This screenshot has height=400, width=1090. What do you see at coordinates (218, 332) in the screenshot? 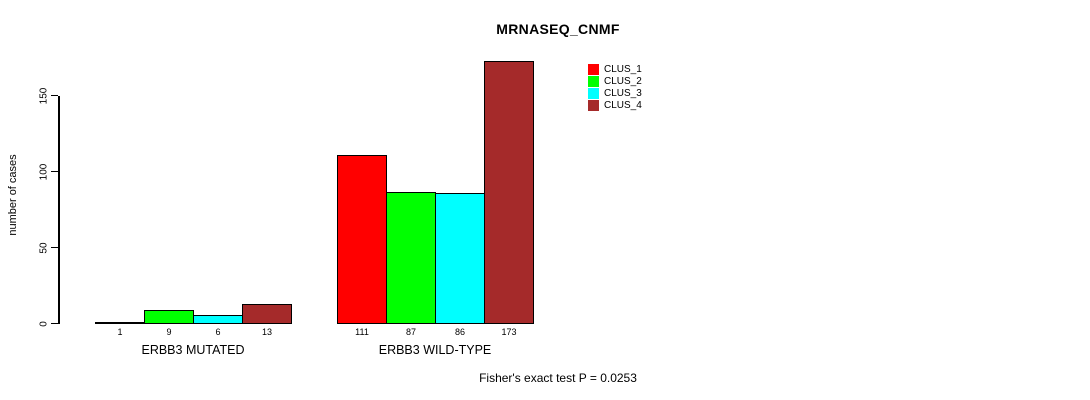
I see `bar-value-label: 6` at bounding box center [218, 332].